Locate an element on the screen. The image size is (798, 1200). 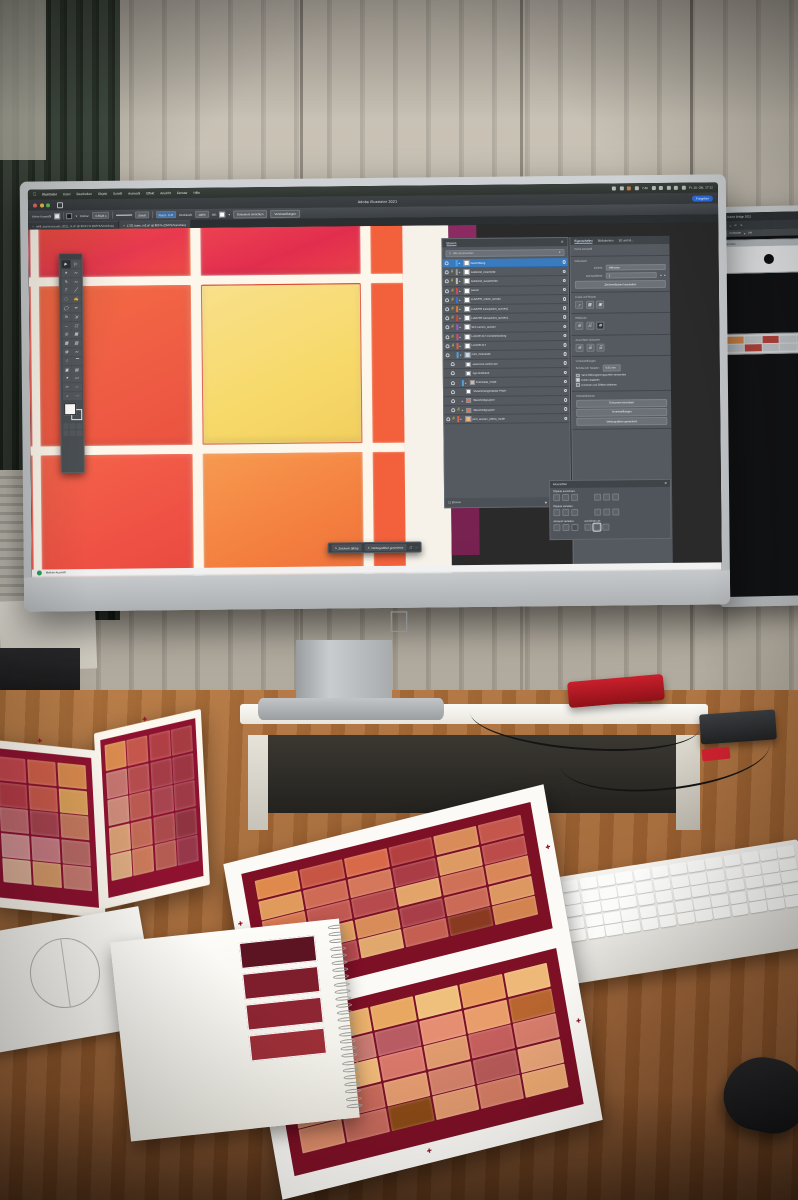
generate-vectors-button: ✎ Vektorgrafiken generieren is located at coordinates (385, 547).